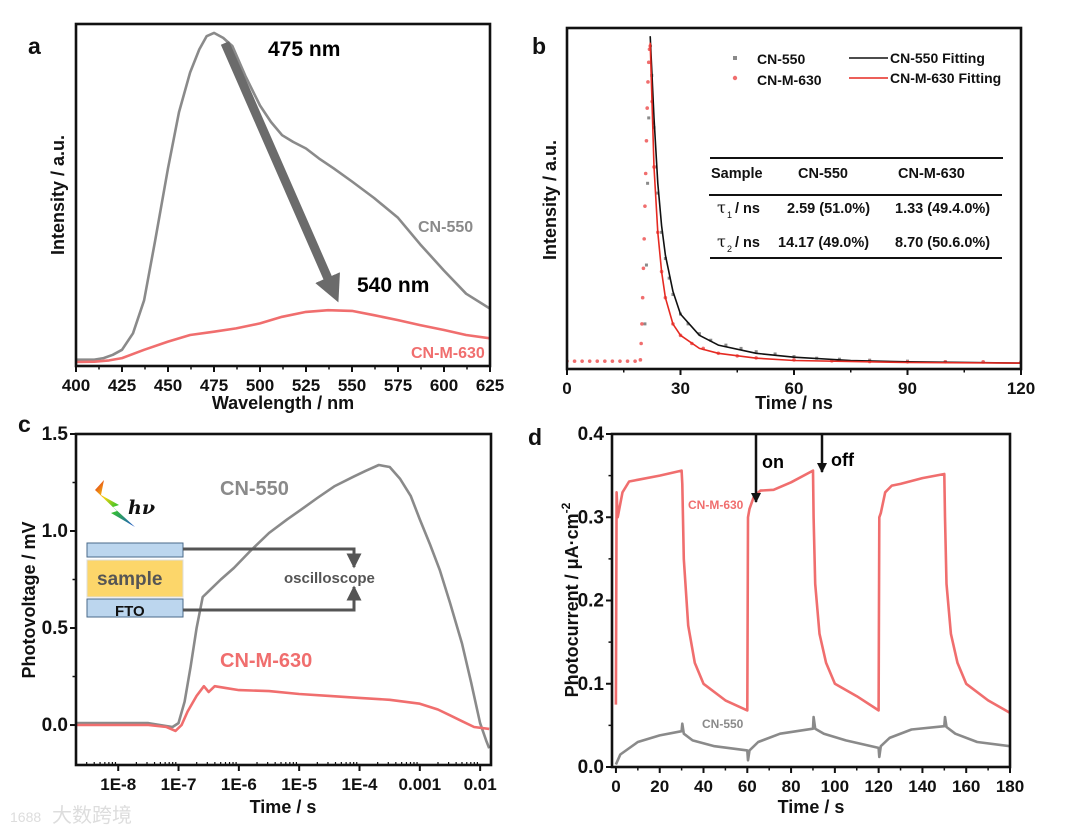 This screenshot has height=833, width=1080. What do you see at coordinates (179, 784) in the screenshot?
I see `x-tick-label: 1E-7` at bounding box center [179, 784].